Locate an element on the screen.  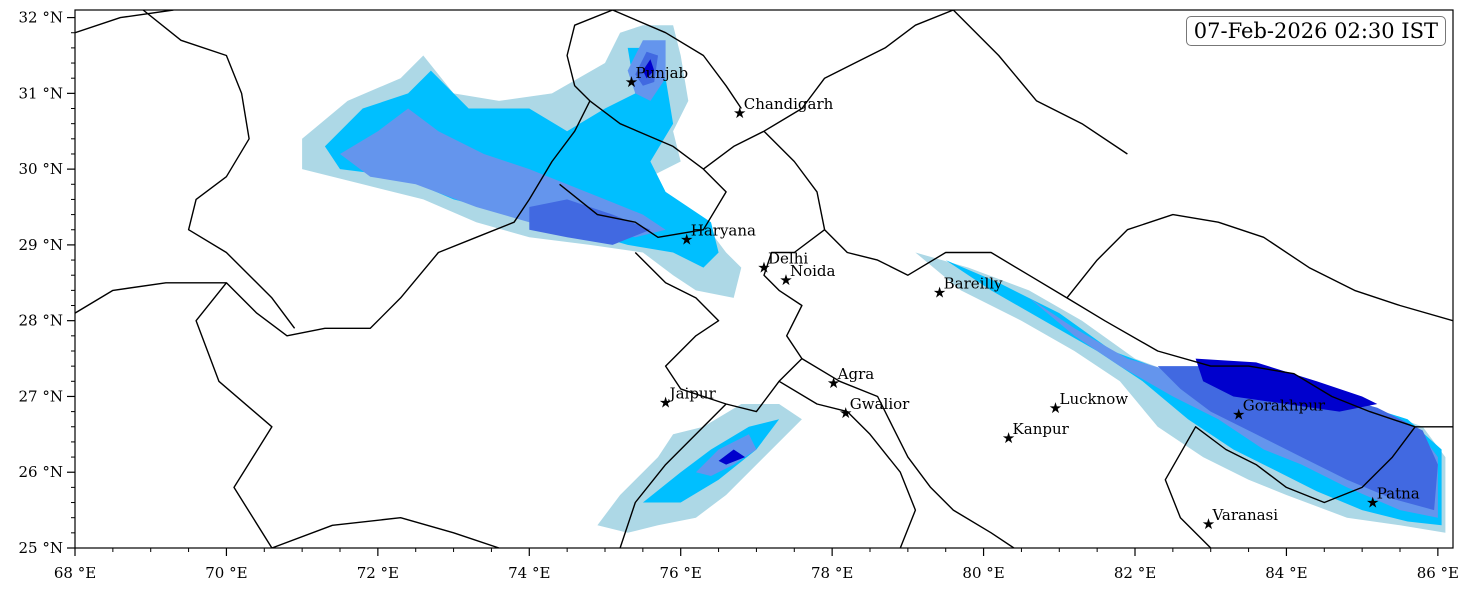
city-label-gorakhpur: Gorakhpur is located at coordinates (1284, 406).